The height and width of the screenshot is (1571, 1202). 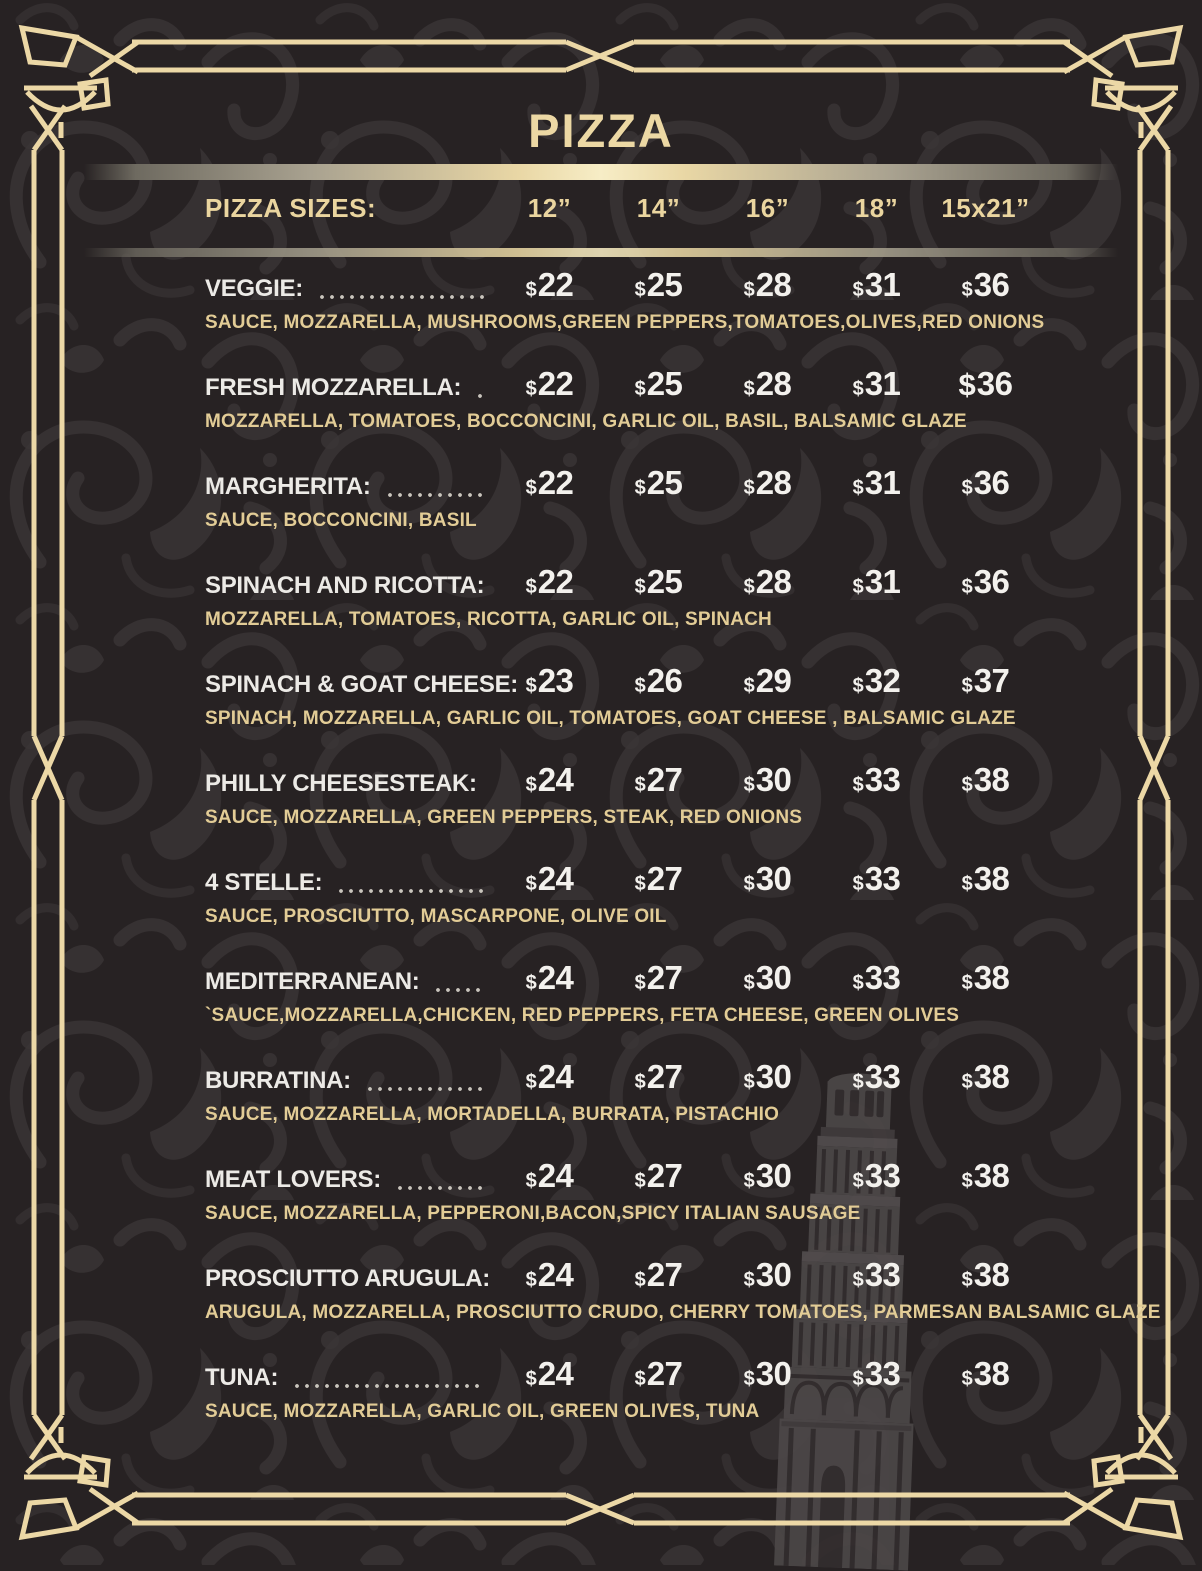 What do you see at coordinates (876, 681) in the screenshot?
I see `price-18in: $32` at bounding box center [876, 681].